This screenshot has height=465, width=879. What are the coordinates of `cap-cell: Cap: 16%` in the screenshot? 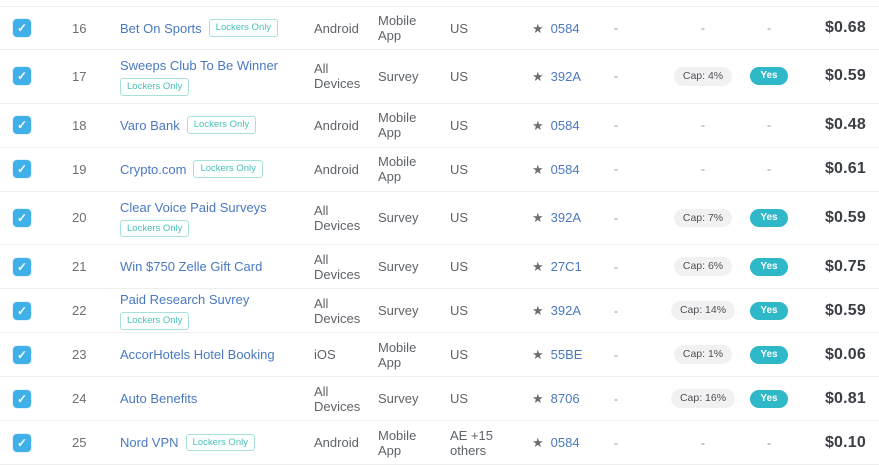 It's located at (703, 398).